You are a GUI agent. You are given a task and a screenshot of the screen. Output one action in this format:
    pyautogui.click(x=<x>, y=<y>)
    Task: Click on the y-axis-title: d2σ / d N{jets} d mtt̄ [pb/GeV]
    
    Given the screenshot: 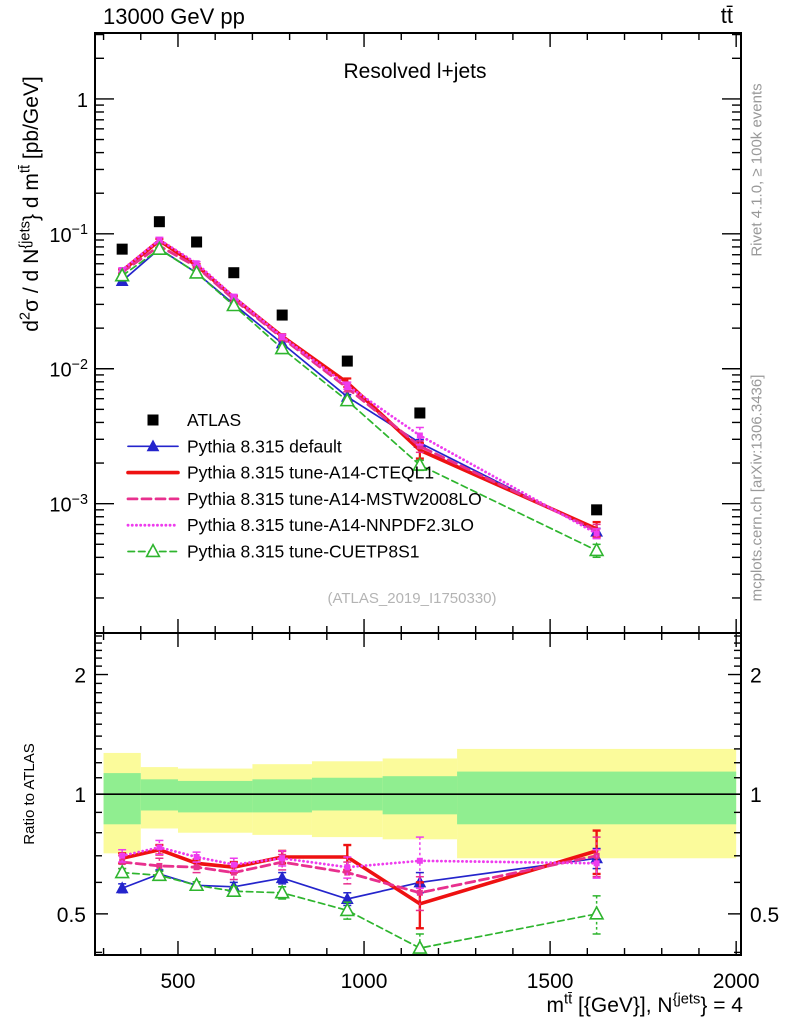 What is the action you would take?
    pyautogui.click(x=30, y=204)
    